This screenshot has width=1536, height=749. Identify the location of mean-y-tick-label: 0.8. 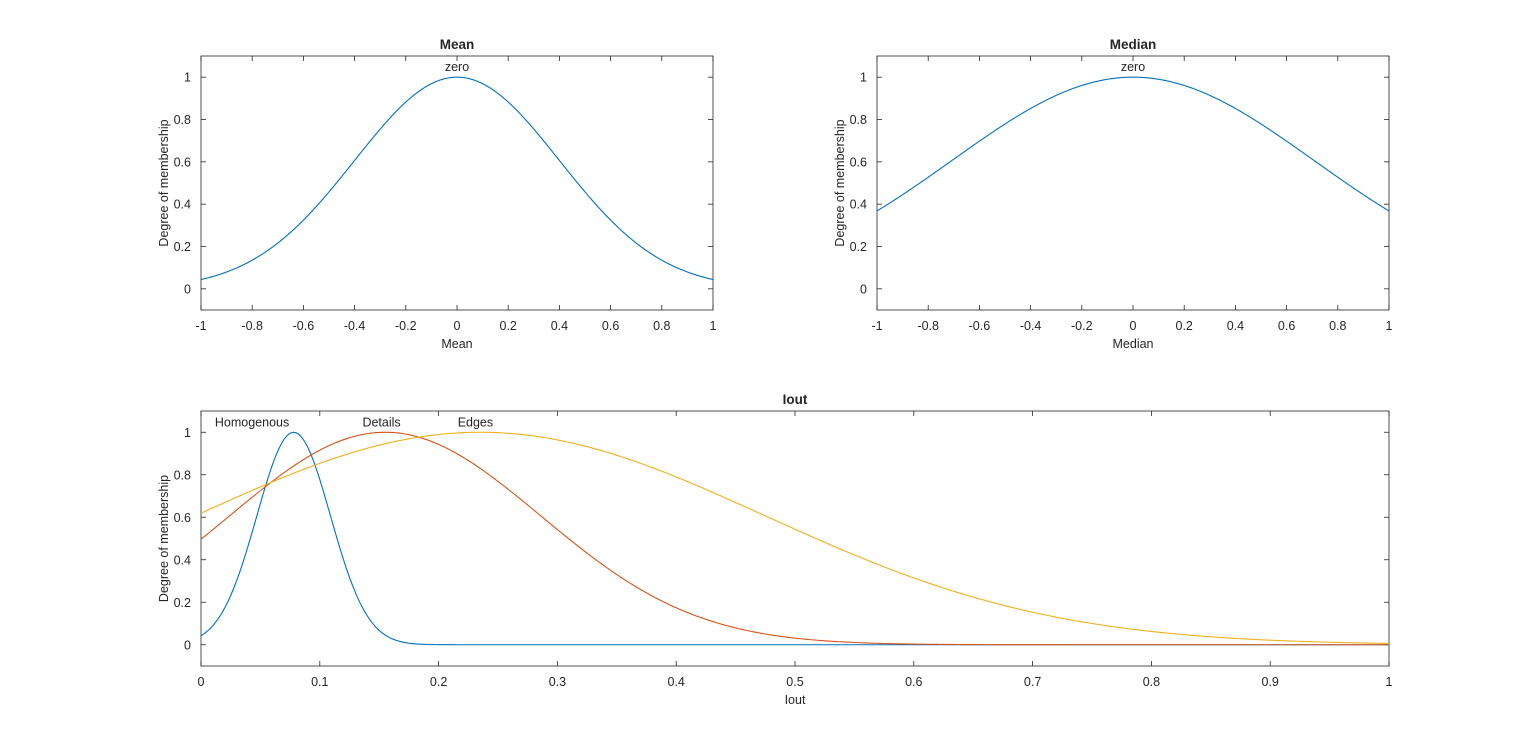
(182, 120).